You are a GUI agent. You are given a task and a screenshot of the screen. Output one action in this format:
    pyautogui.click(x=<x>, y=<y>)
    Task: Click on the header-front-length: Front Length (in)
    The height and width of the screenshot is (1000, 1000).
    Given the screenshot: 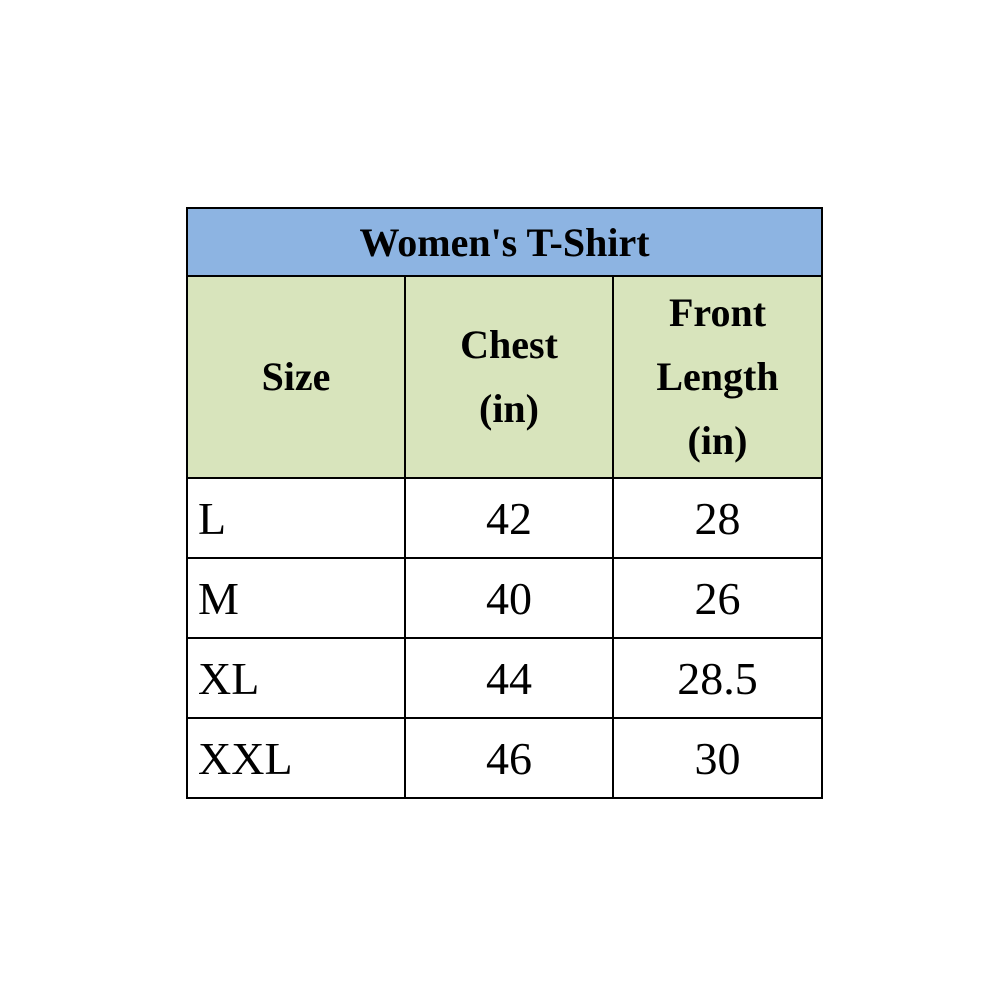 What is the action you would take?
    pyautogui.click(x=717, y=377)
    